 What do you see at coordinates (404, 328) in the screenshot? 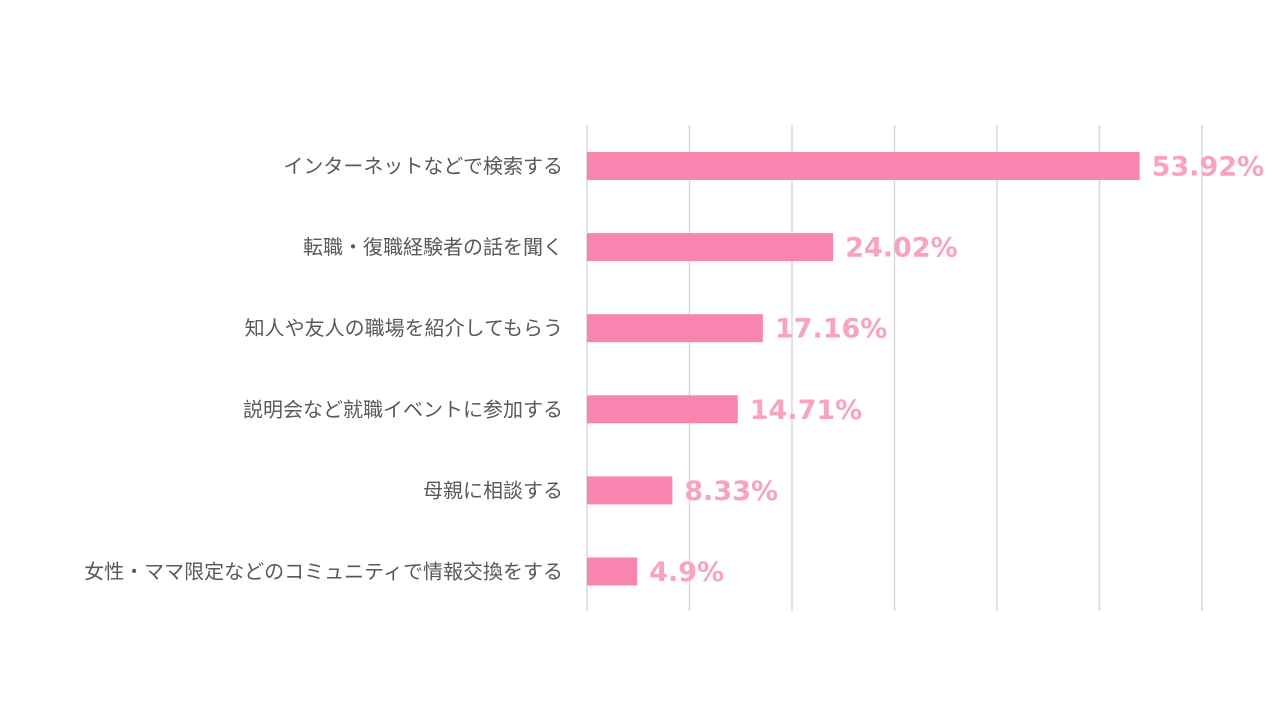
I see `category-label: 知人や友人の職場を紹介してもらう` at bounding box center [404, 328].